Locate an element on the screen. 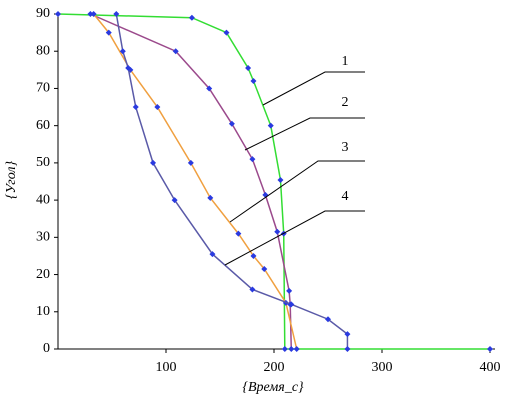  y-tick-label: 10 is located at coordinates (43, 311).